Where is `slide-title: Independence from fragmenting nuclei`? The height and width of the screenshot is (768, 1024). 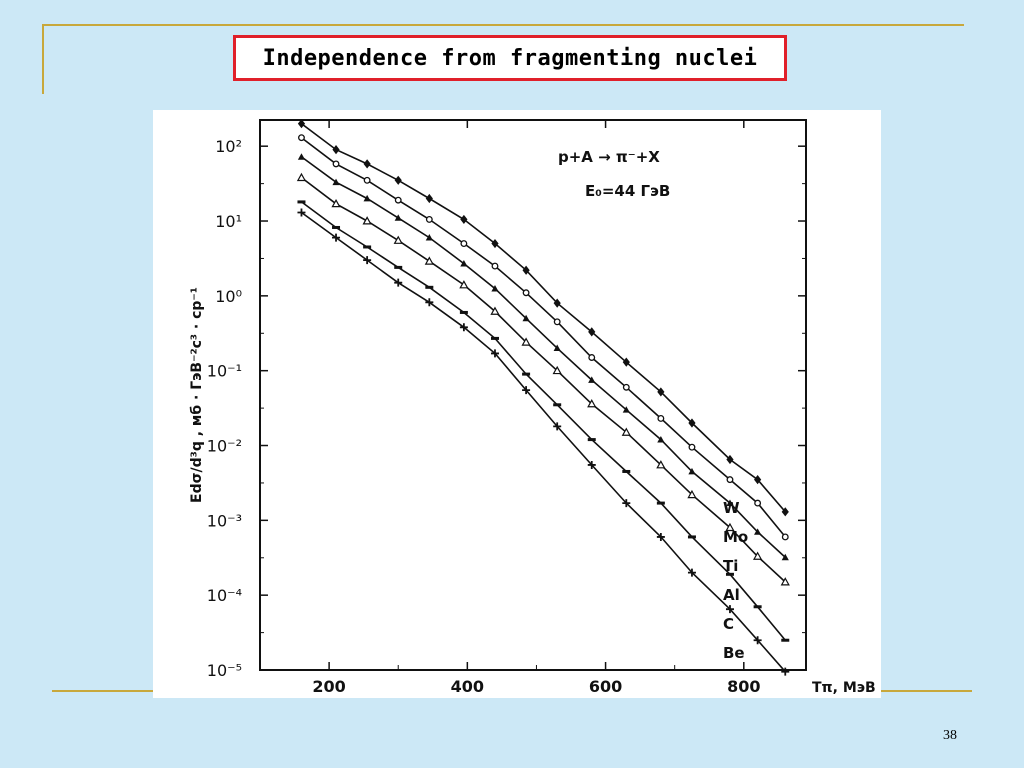 slide-title: Independence from fragmenting nuclei is located at coordinates (510, 58).